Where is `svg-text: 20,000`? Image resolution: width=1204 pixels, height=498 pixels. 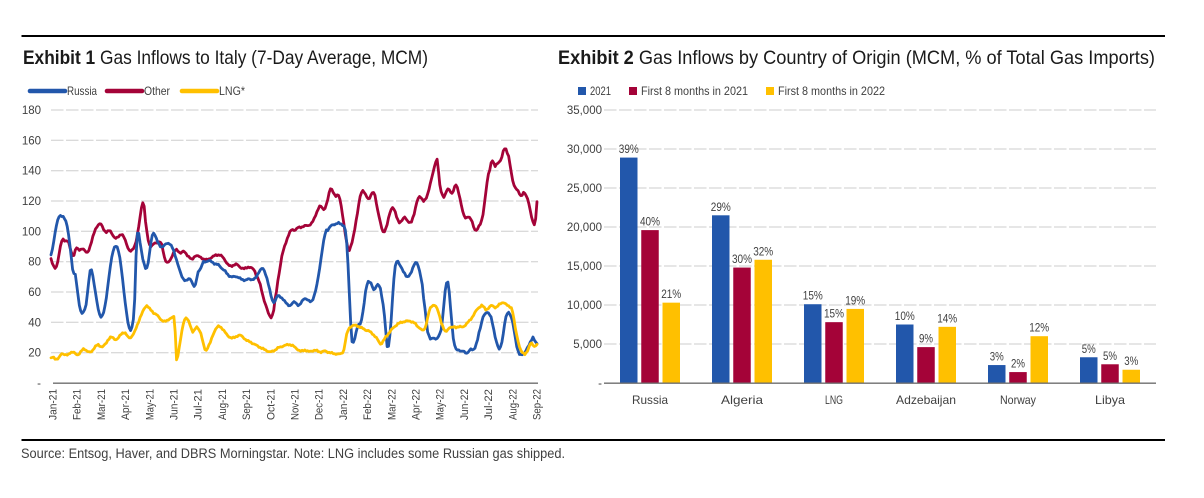 svg-text: 20,000 is located at coordinates (584, 228).